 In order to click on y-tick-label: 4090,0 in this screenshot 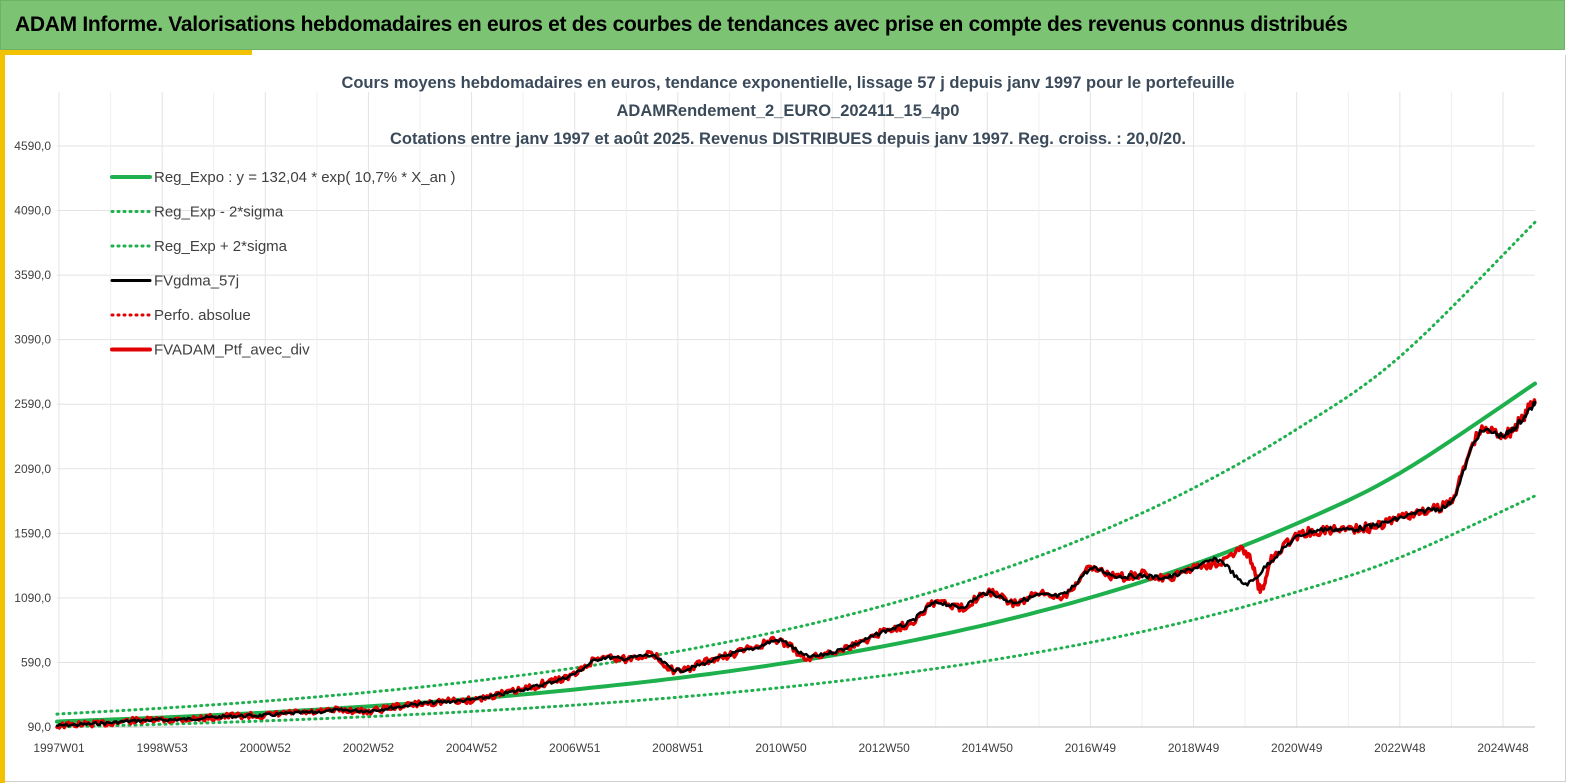, I will do `click(32, 211)`.